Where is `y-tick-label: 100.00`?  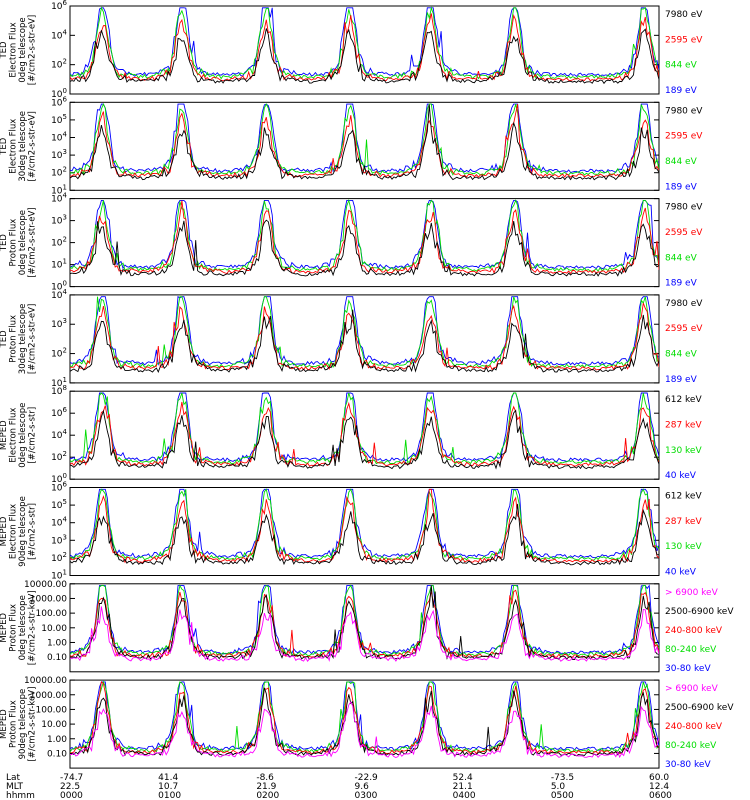
y-tick-label: 100.00 is located at coordinates (52, 710).